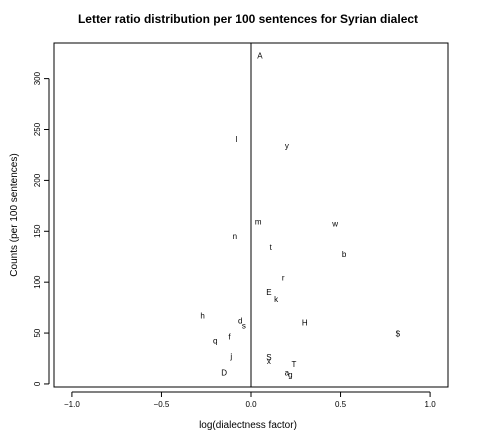 This screenshot has width=492, height=440. What do you see at coordinates (37, 231) in the screenshot?
I see `y-tick-label: 150` at bounding box center [37, 231].